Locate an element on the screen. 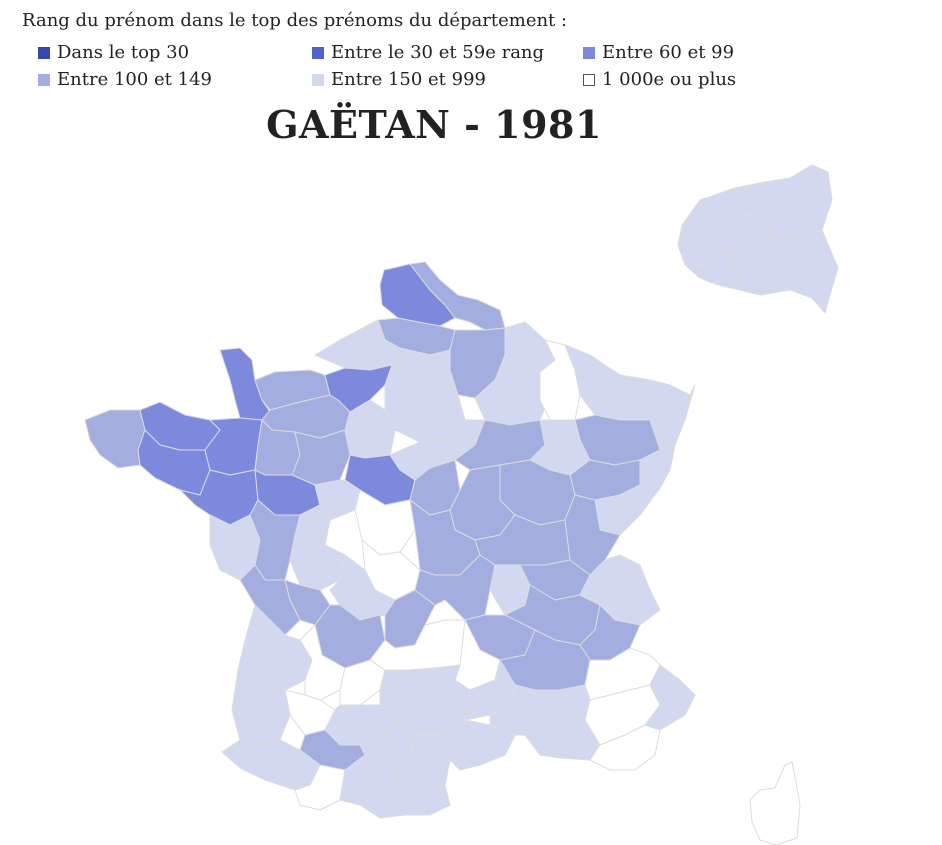 The image size is (942, 845). paris-inset is located at coordinates (758, 239).